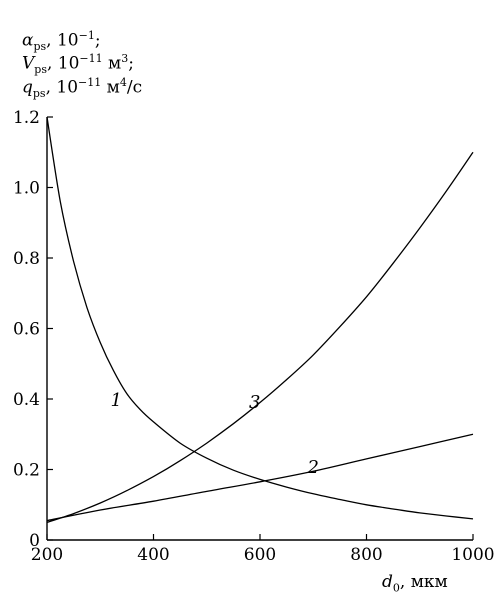 The height and width of the screenshot is (598, 502). Describe the element at coordinates (153, 555) in the screenshot. I see `x-tick-label: 400` at that location.